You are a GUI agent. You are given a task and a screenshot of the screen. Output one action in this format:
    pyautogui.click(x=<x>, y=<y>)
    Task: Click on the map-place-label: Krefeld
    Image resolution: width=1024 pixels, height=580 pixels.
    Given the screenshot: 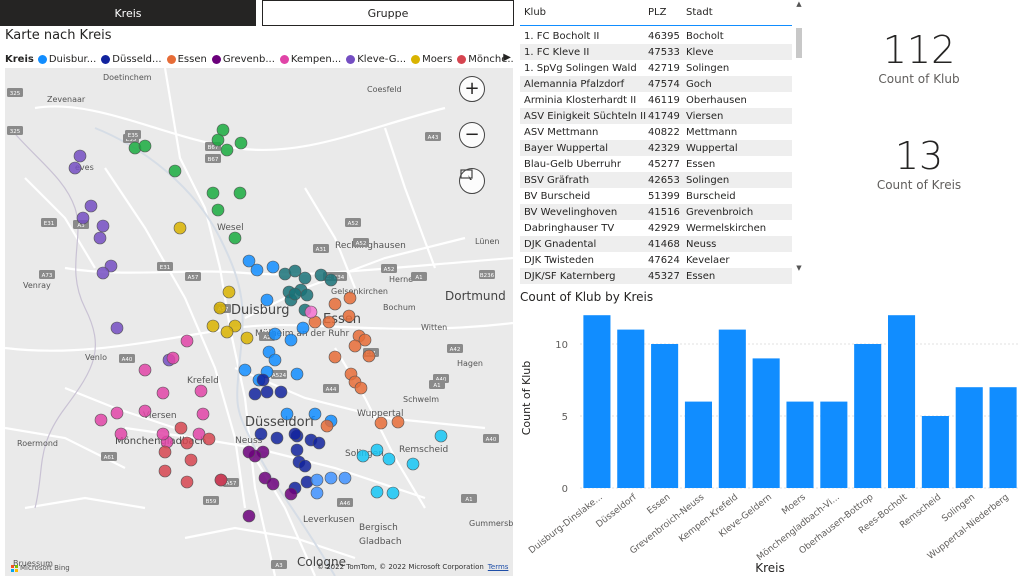 What is the action you would take?
    pyautogui.click(x=203, y=381)
    